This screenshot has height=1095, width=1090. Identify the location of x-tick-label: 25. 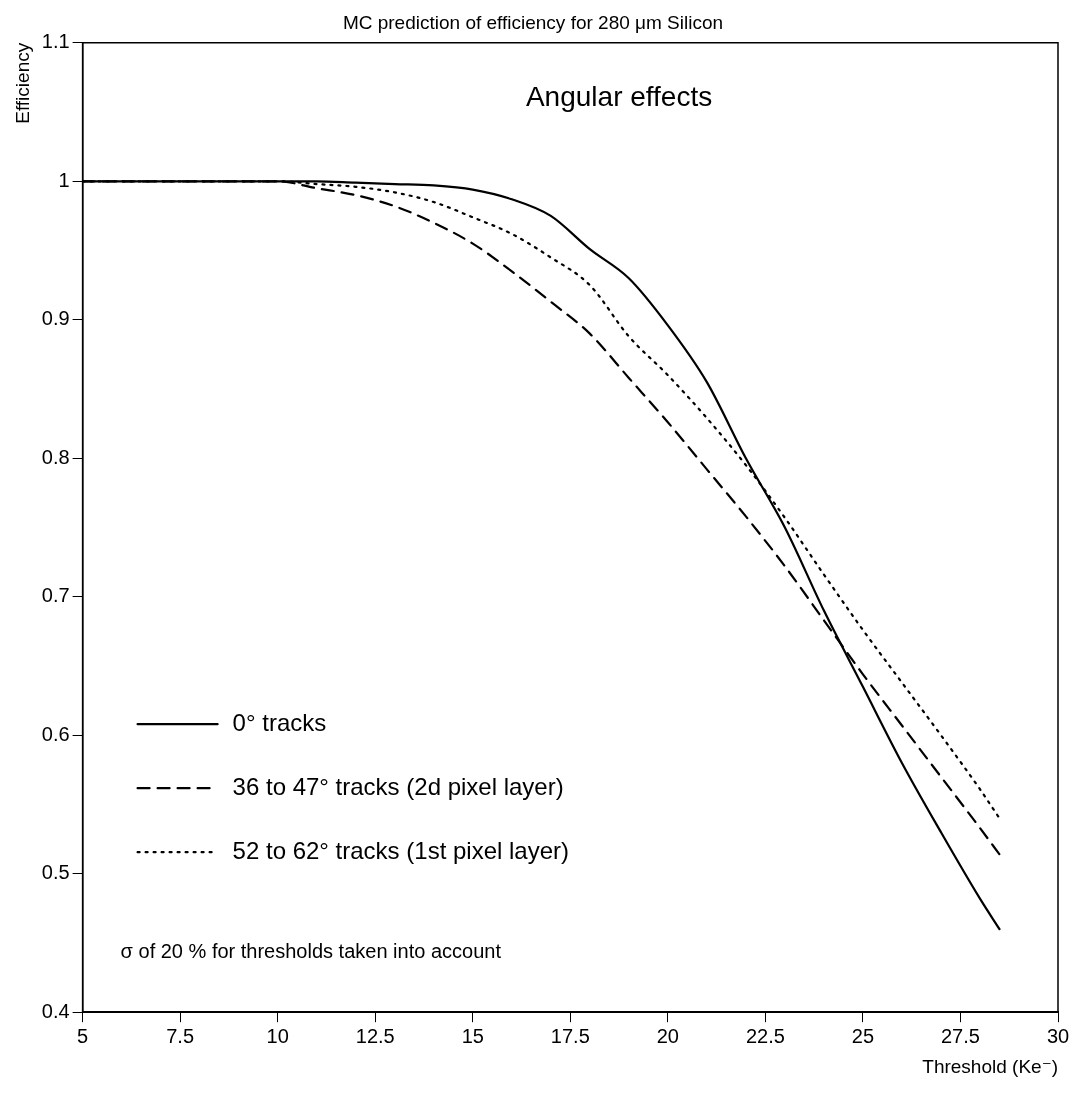
(863, 1035).